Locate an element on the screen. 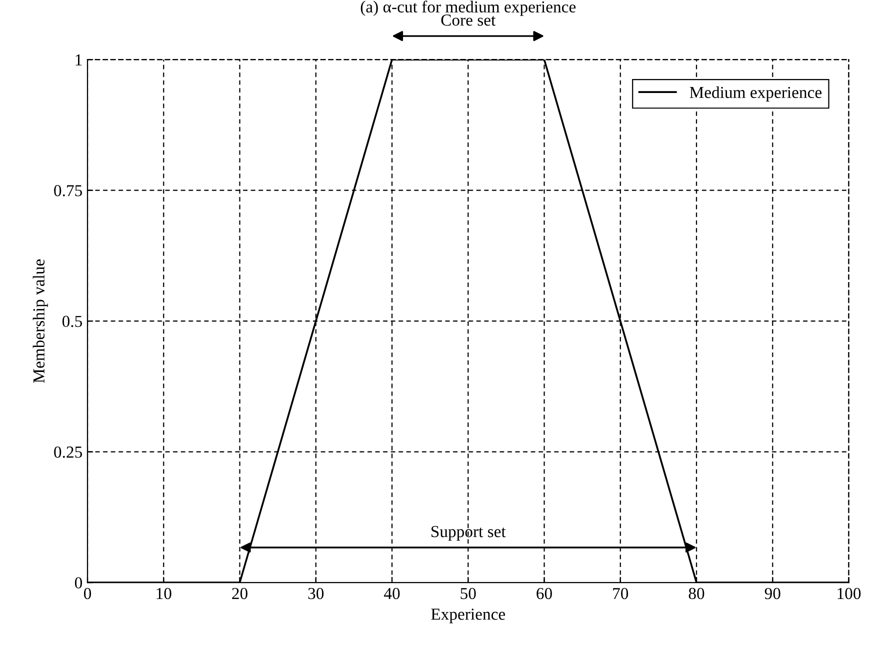  x-tick-label: 90 is located at coordinates (772, 594).